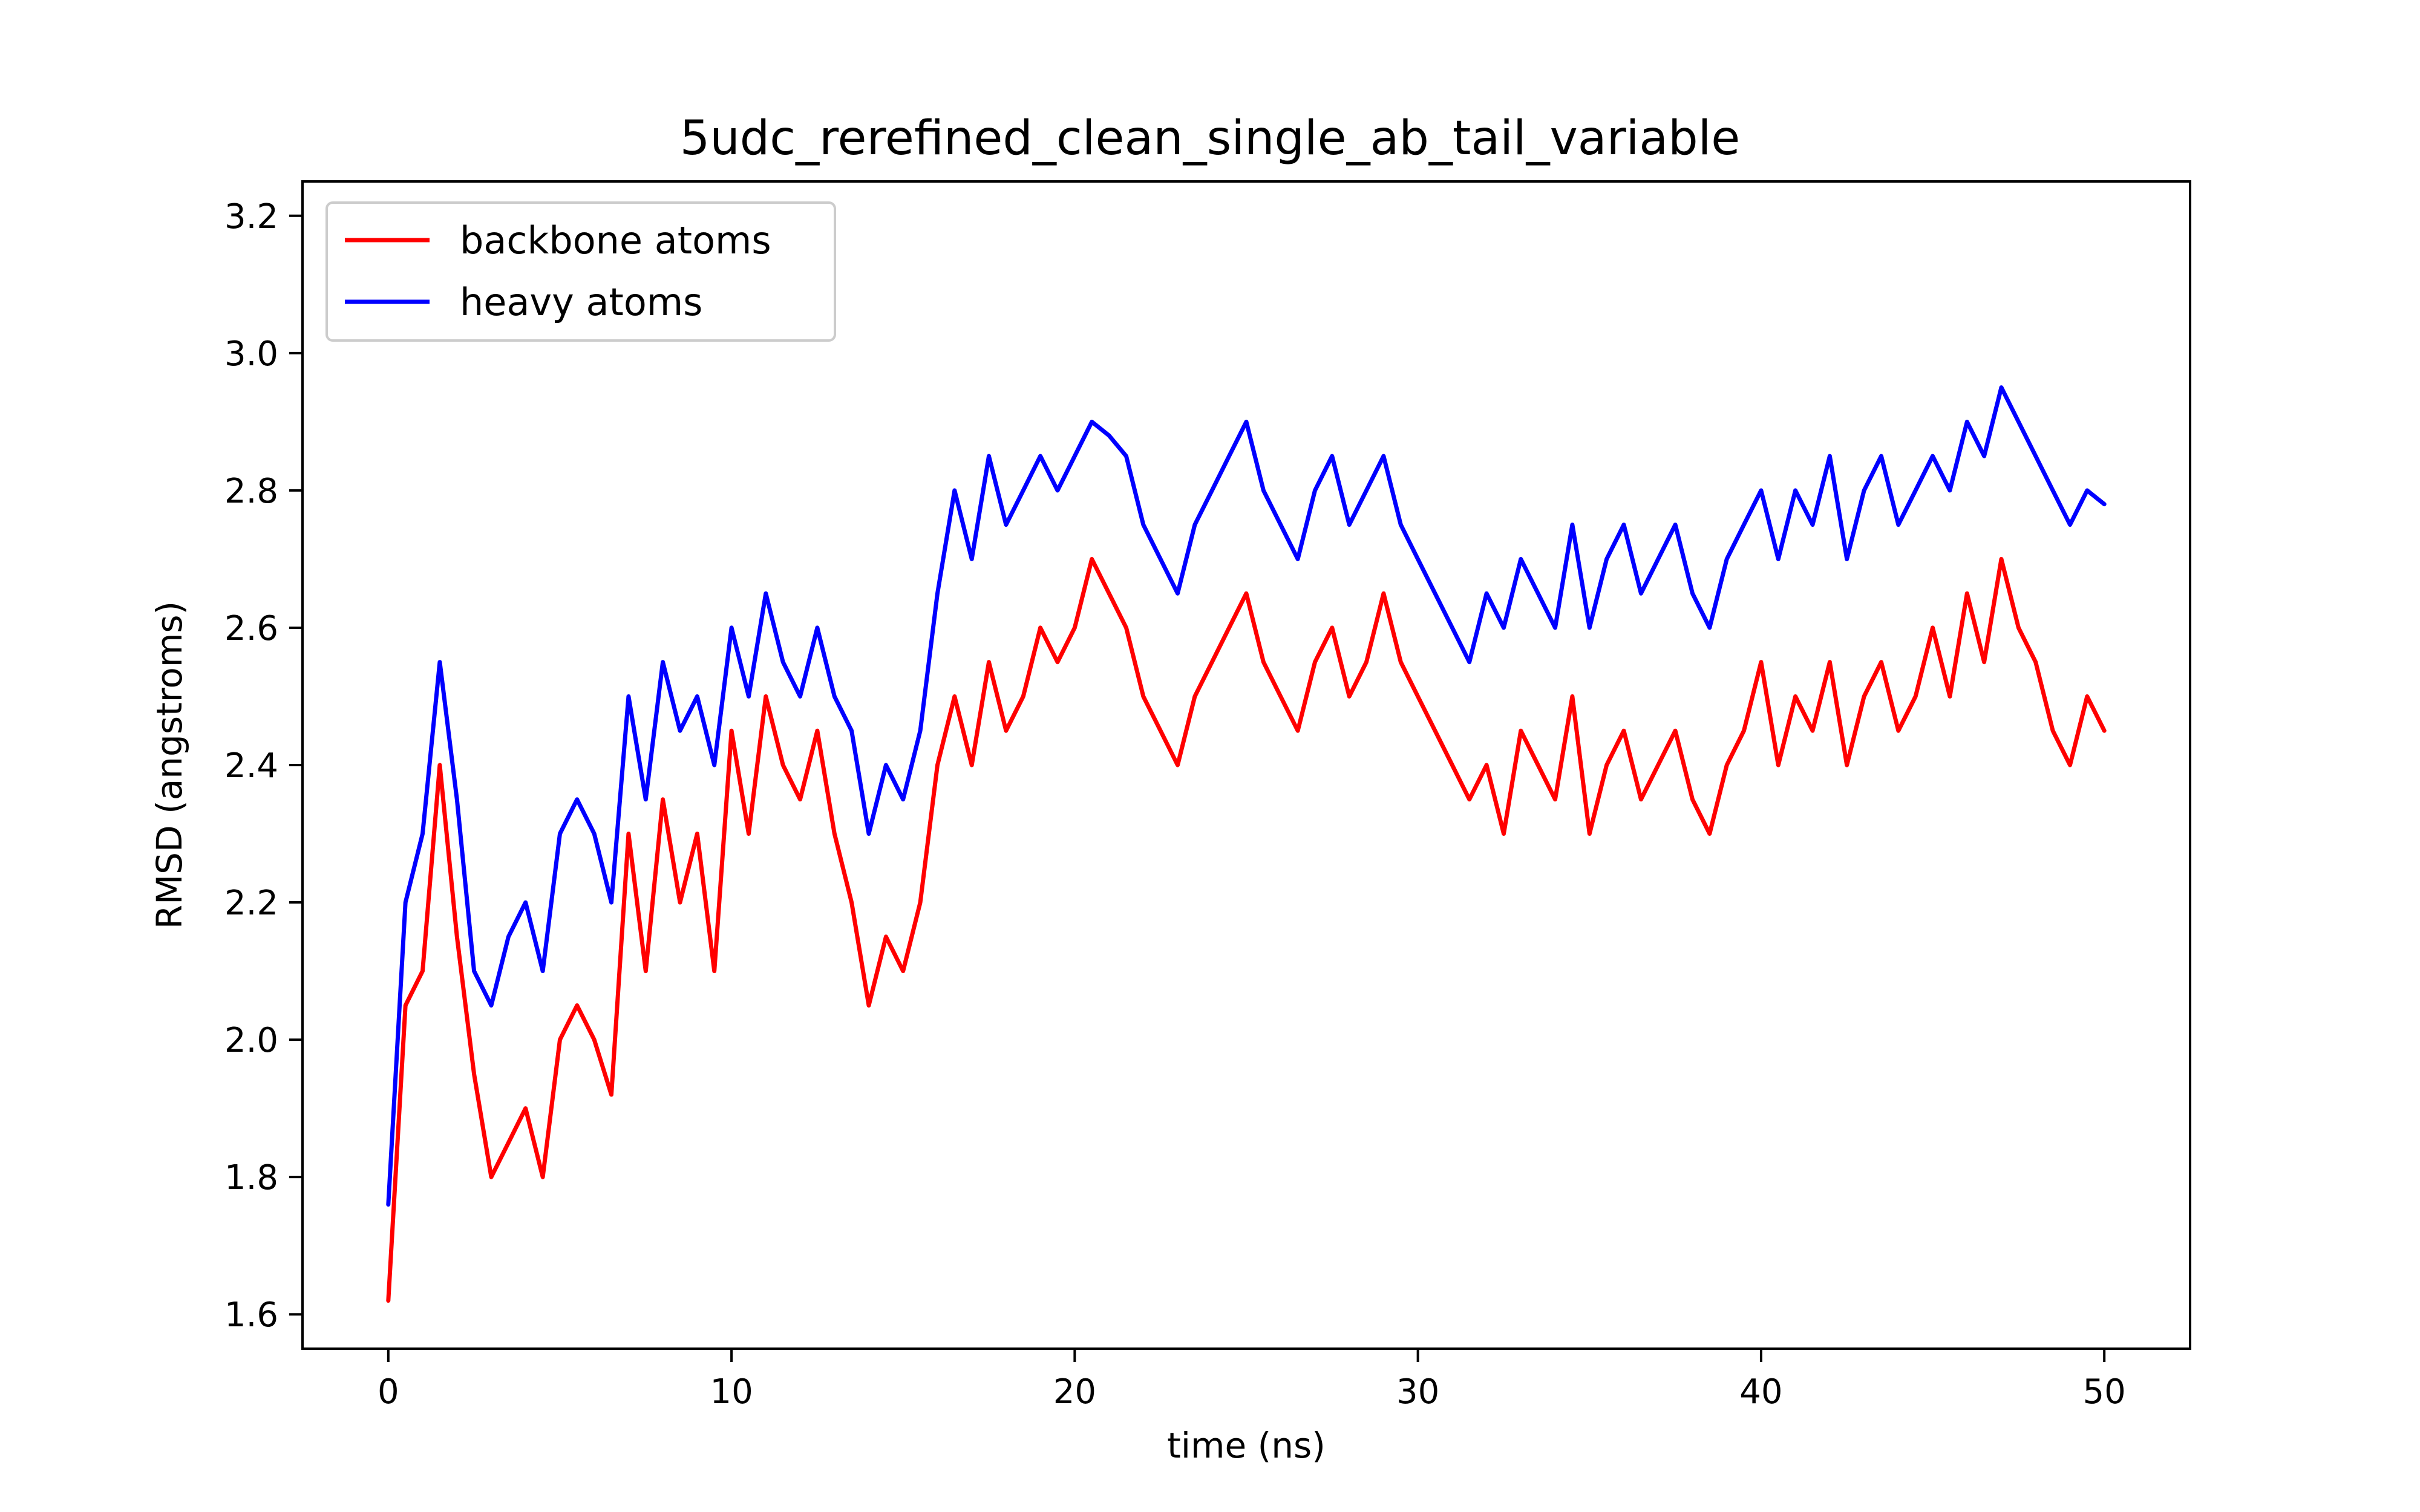  What do you see at coordinates (1760, 1392) in the screenshot?
I see `x-tick-label: 40` at bounding box center [1760, 1392].